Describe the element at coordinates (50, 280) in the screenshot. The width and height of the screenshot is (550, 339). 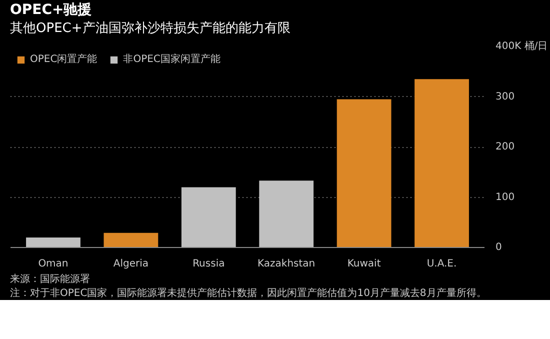
I see `source-note: 来源：国际能源署` at that location.